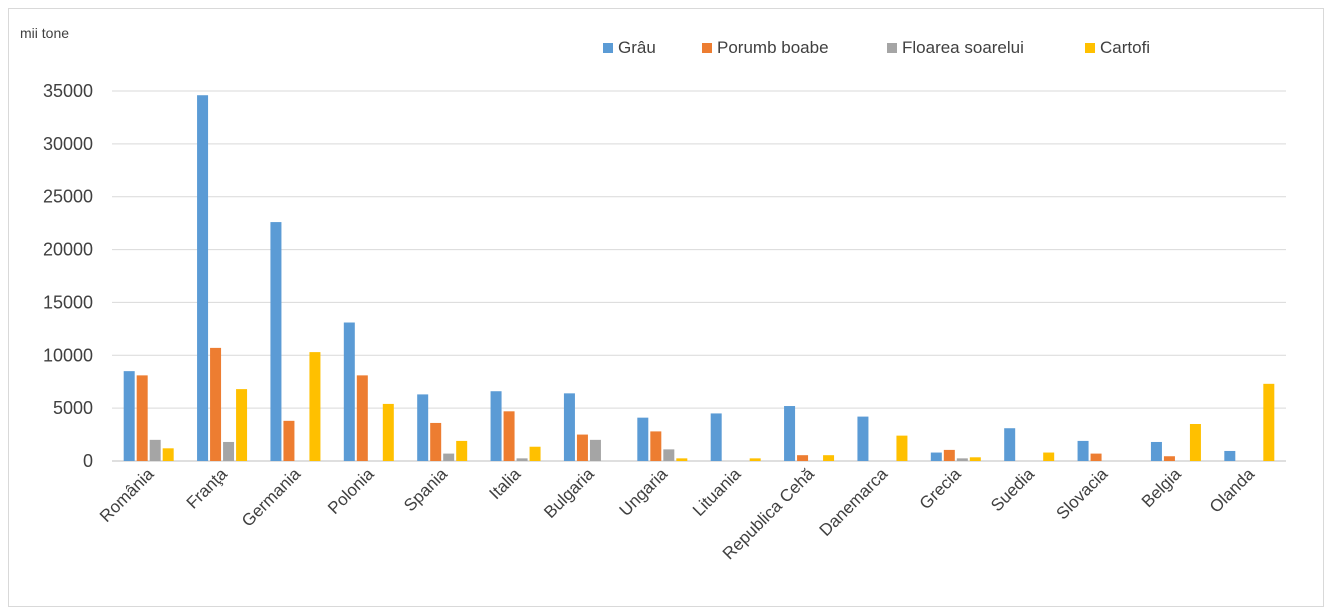 The image size is (1332, 615). Describe the element at coordinates (1012, 489) in the screenshot. I see `x-tick-label: Suedia` at that location.